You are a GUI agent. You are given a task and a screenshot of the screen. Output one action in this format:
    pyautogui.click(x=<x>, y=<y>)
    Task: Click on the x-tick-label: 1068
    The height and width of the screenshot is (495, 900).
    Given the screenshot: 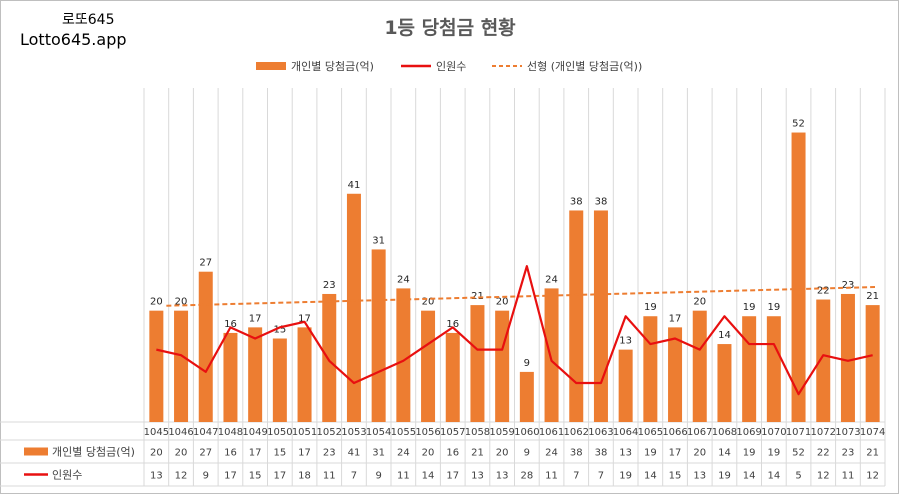 What is the action you would take?
    pyautogui.click(x=724, y=432)
    